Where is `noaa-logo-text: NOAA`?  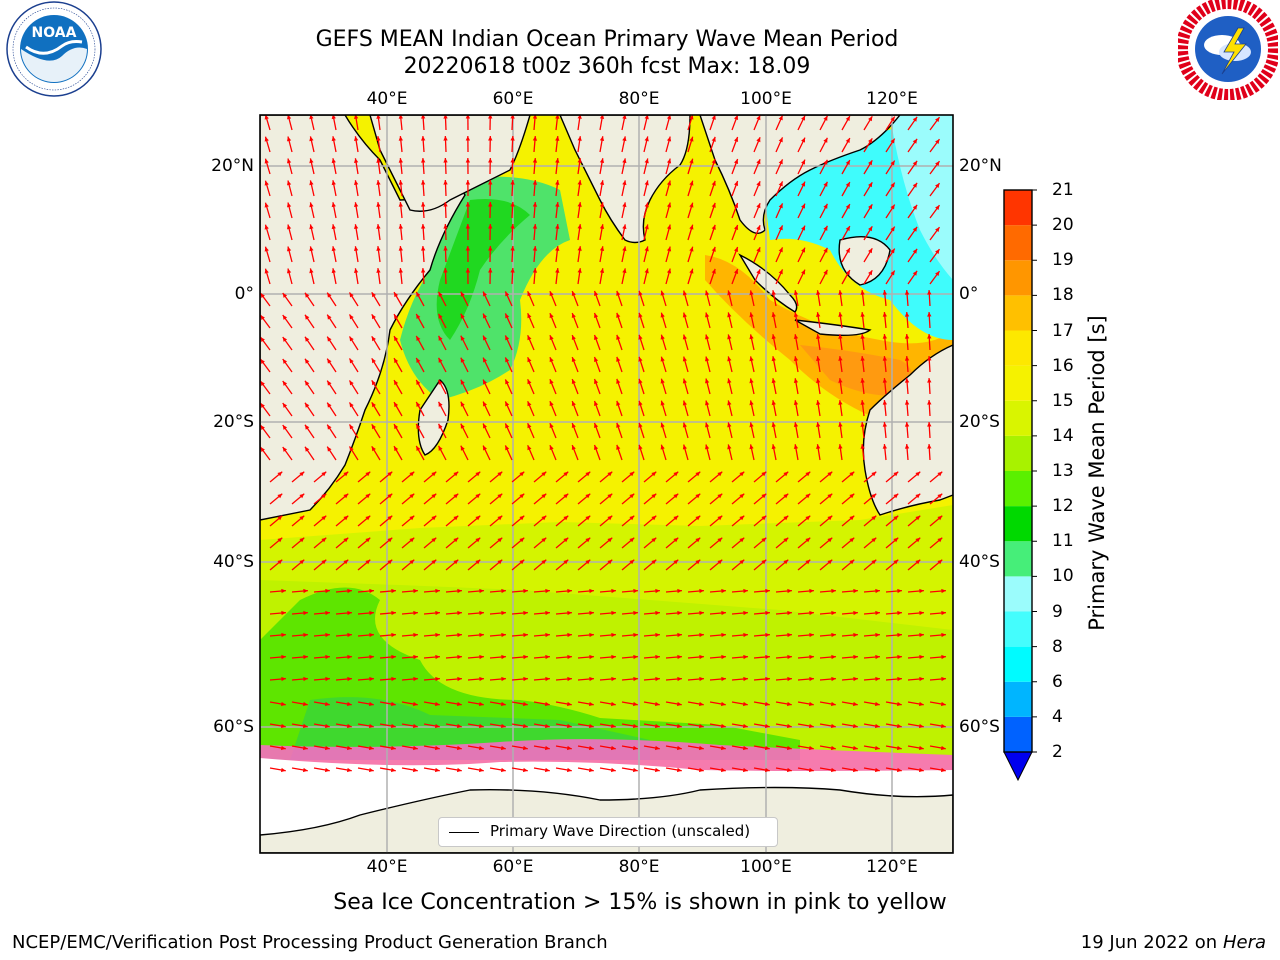 noaa-logo-text: NOAA is located at coordinates (54, 33).